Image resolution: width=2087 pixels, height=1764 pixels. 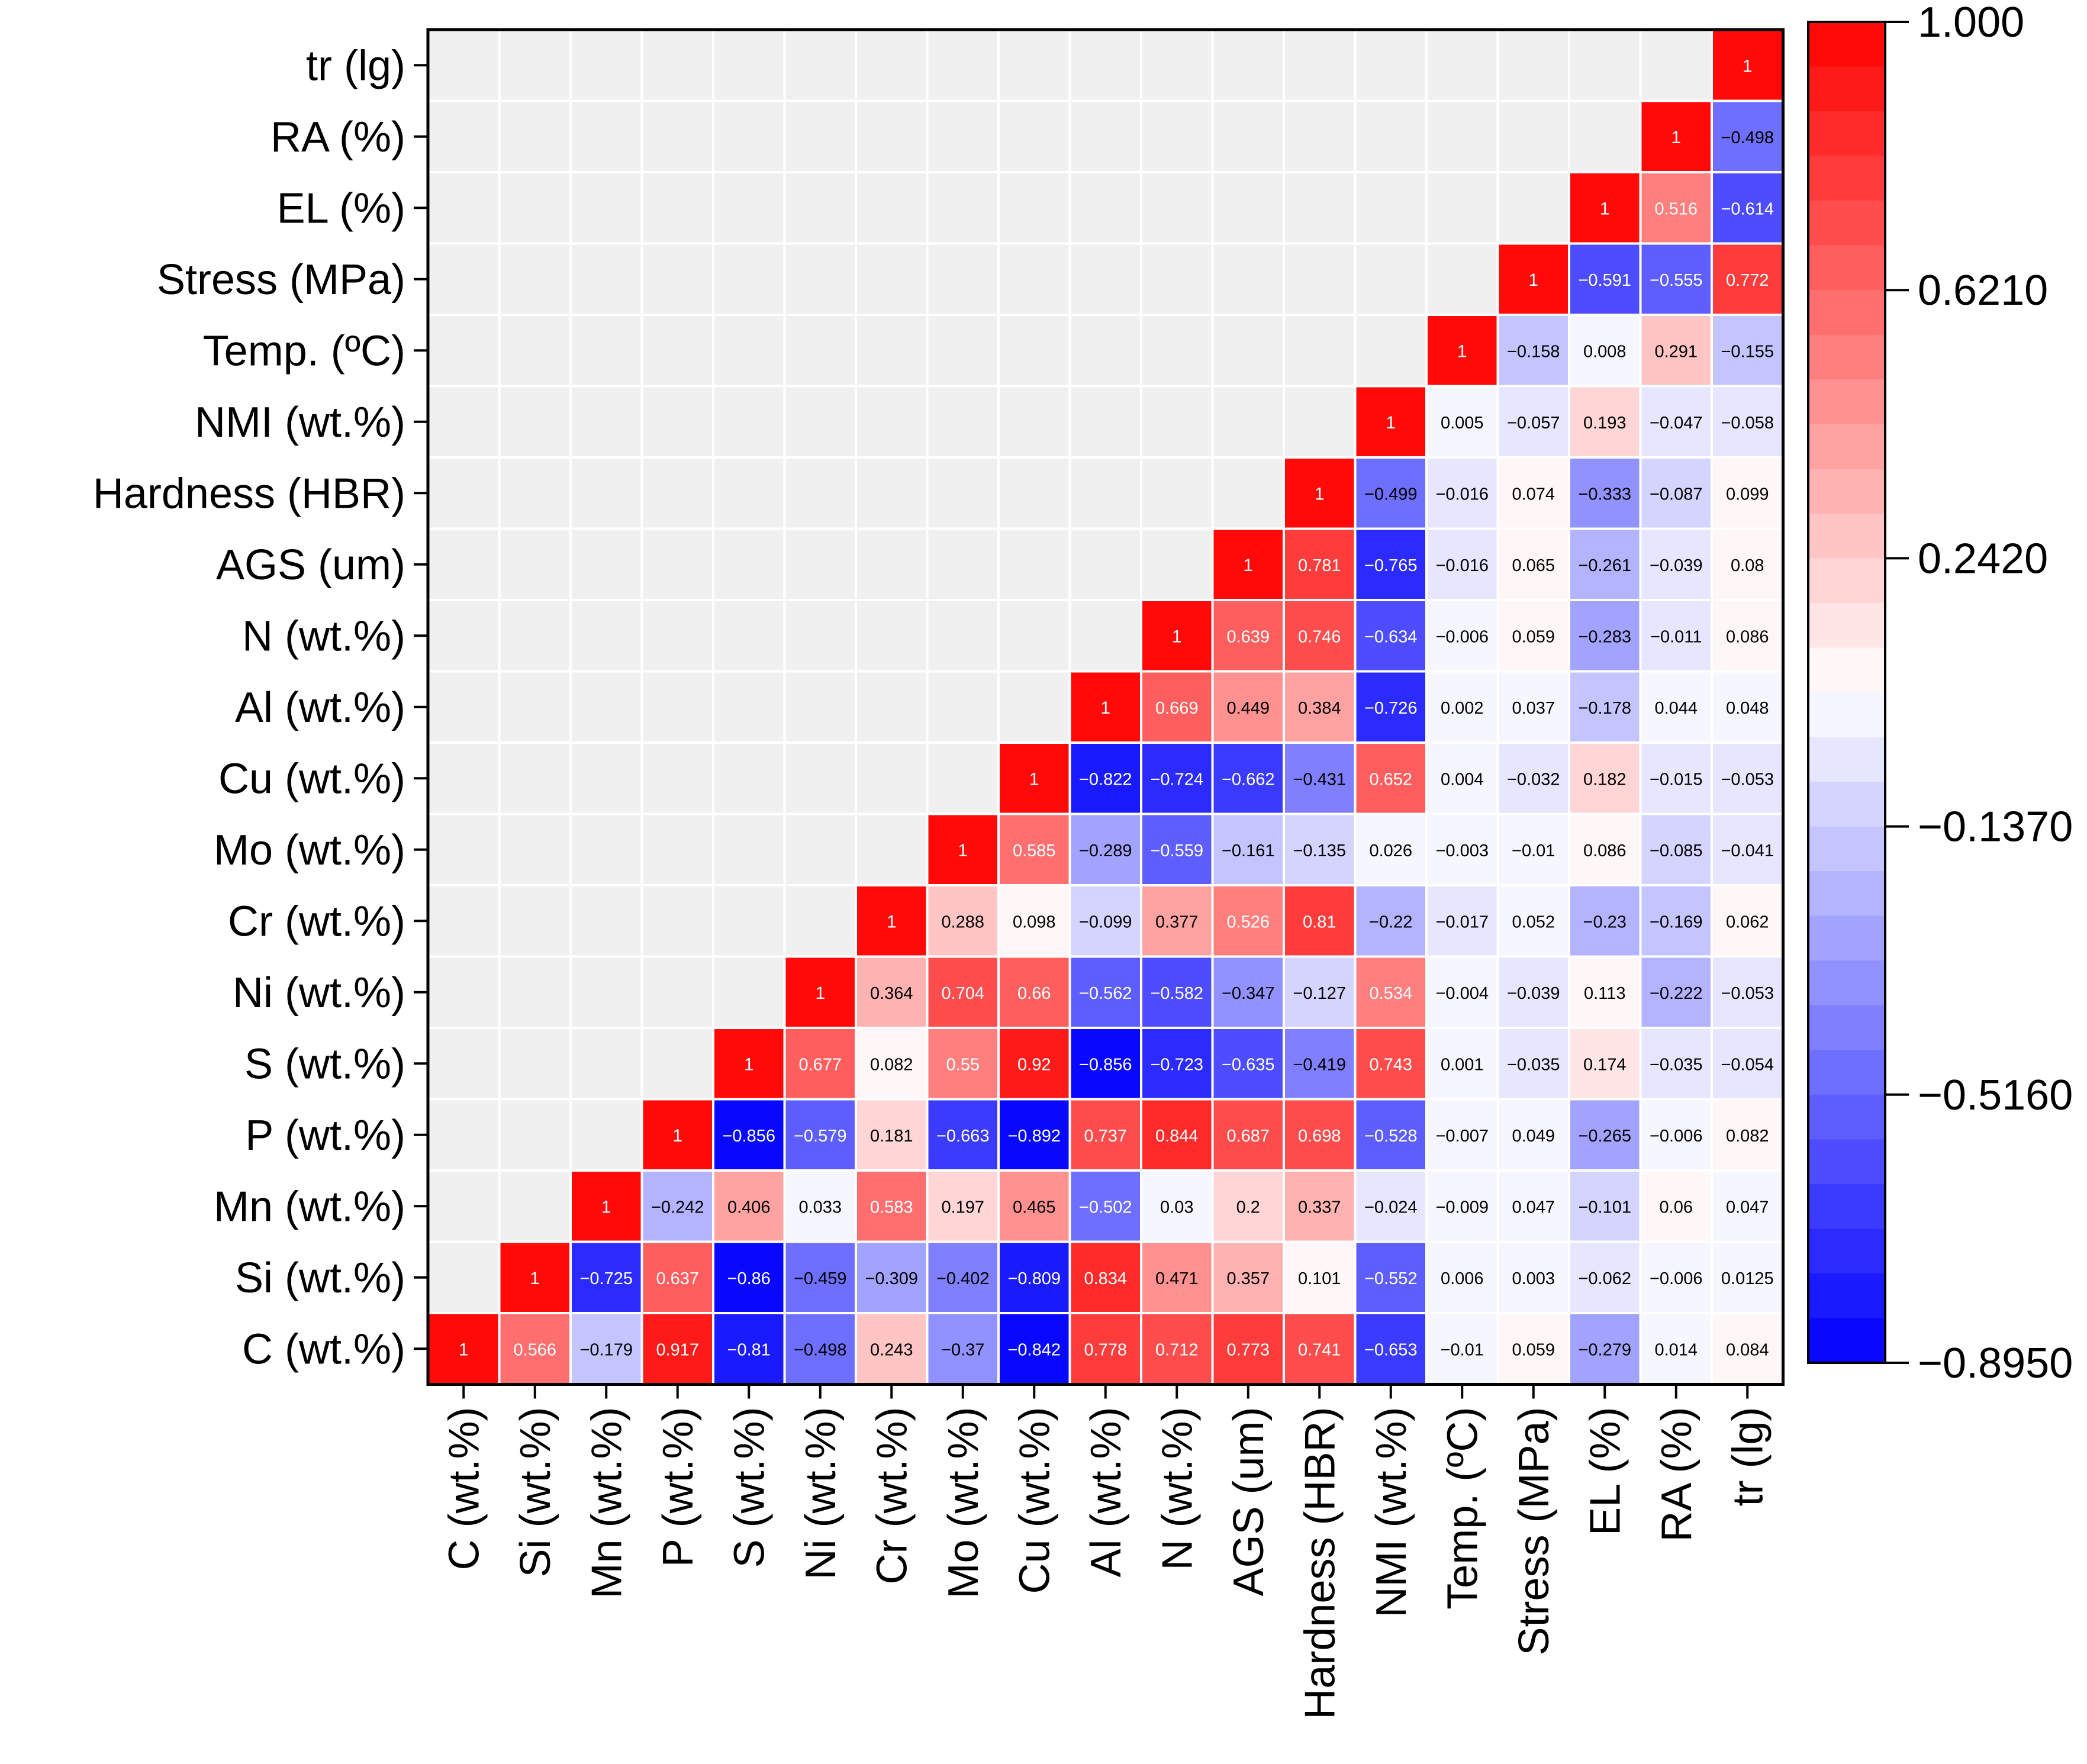 What do you see at coordinates (1177, 778) in the screenshot?
I see `heatmap-cell-cu-wt-n-wt` at bounding box center [1177, 778].